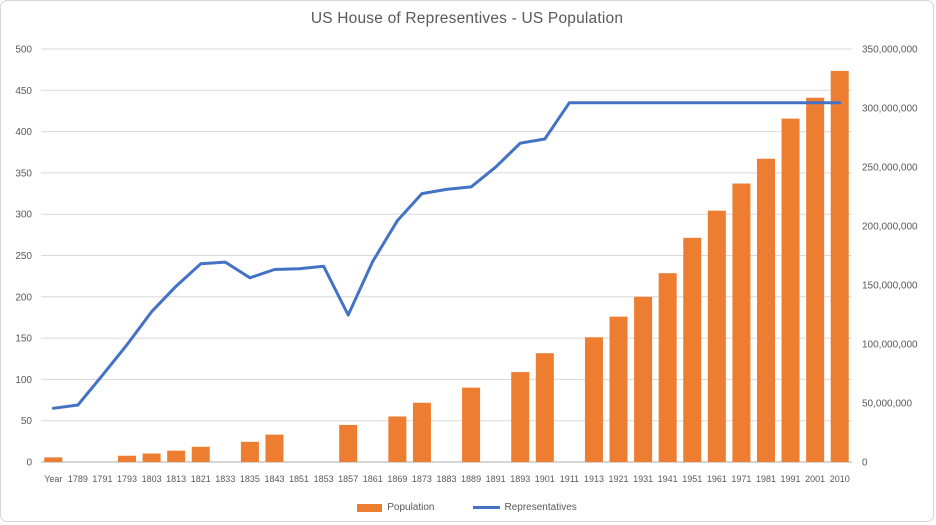  Describe the element at coordinates (102, 479) in the screenshot. I see `x-axis-label-1791: 1791` at that location.